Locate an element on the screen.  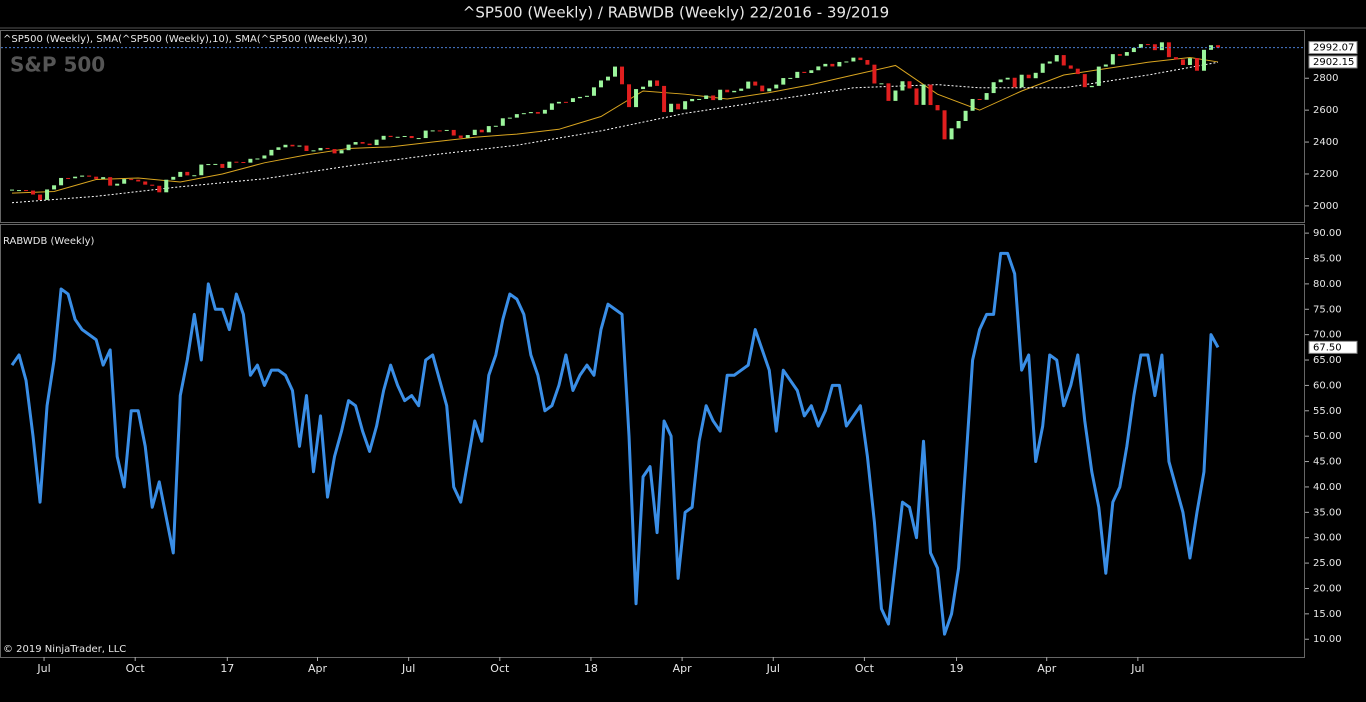
x-tick-label: 19 is located at coordinates (957, 668).